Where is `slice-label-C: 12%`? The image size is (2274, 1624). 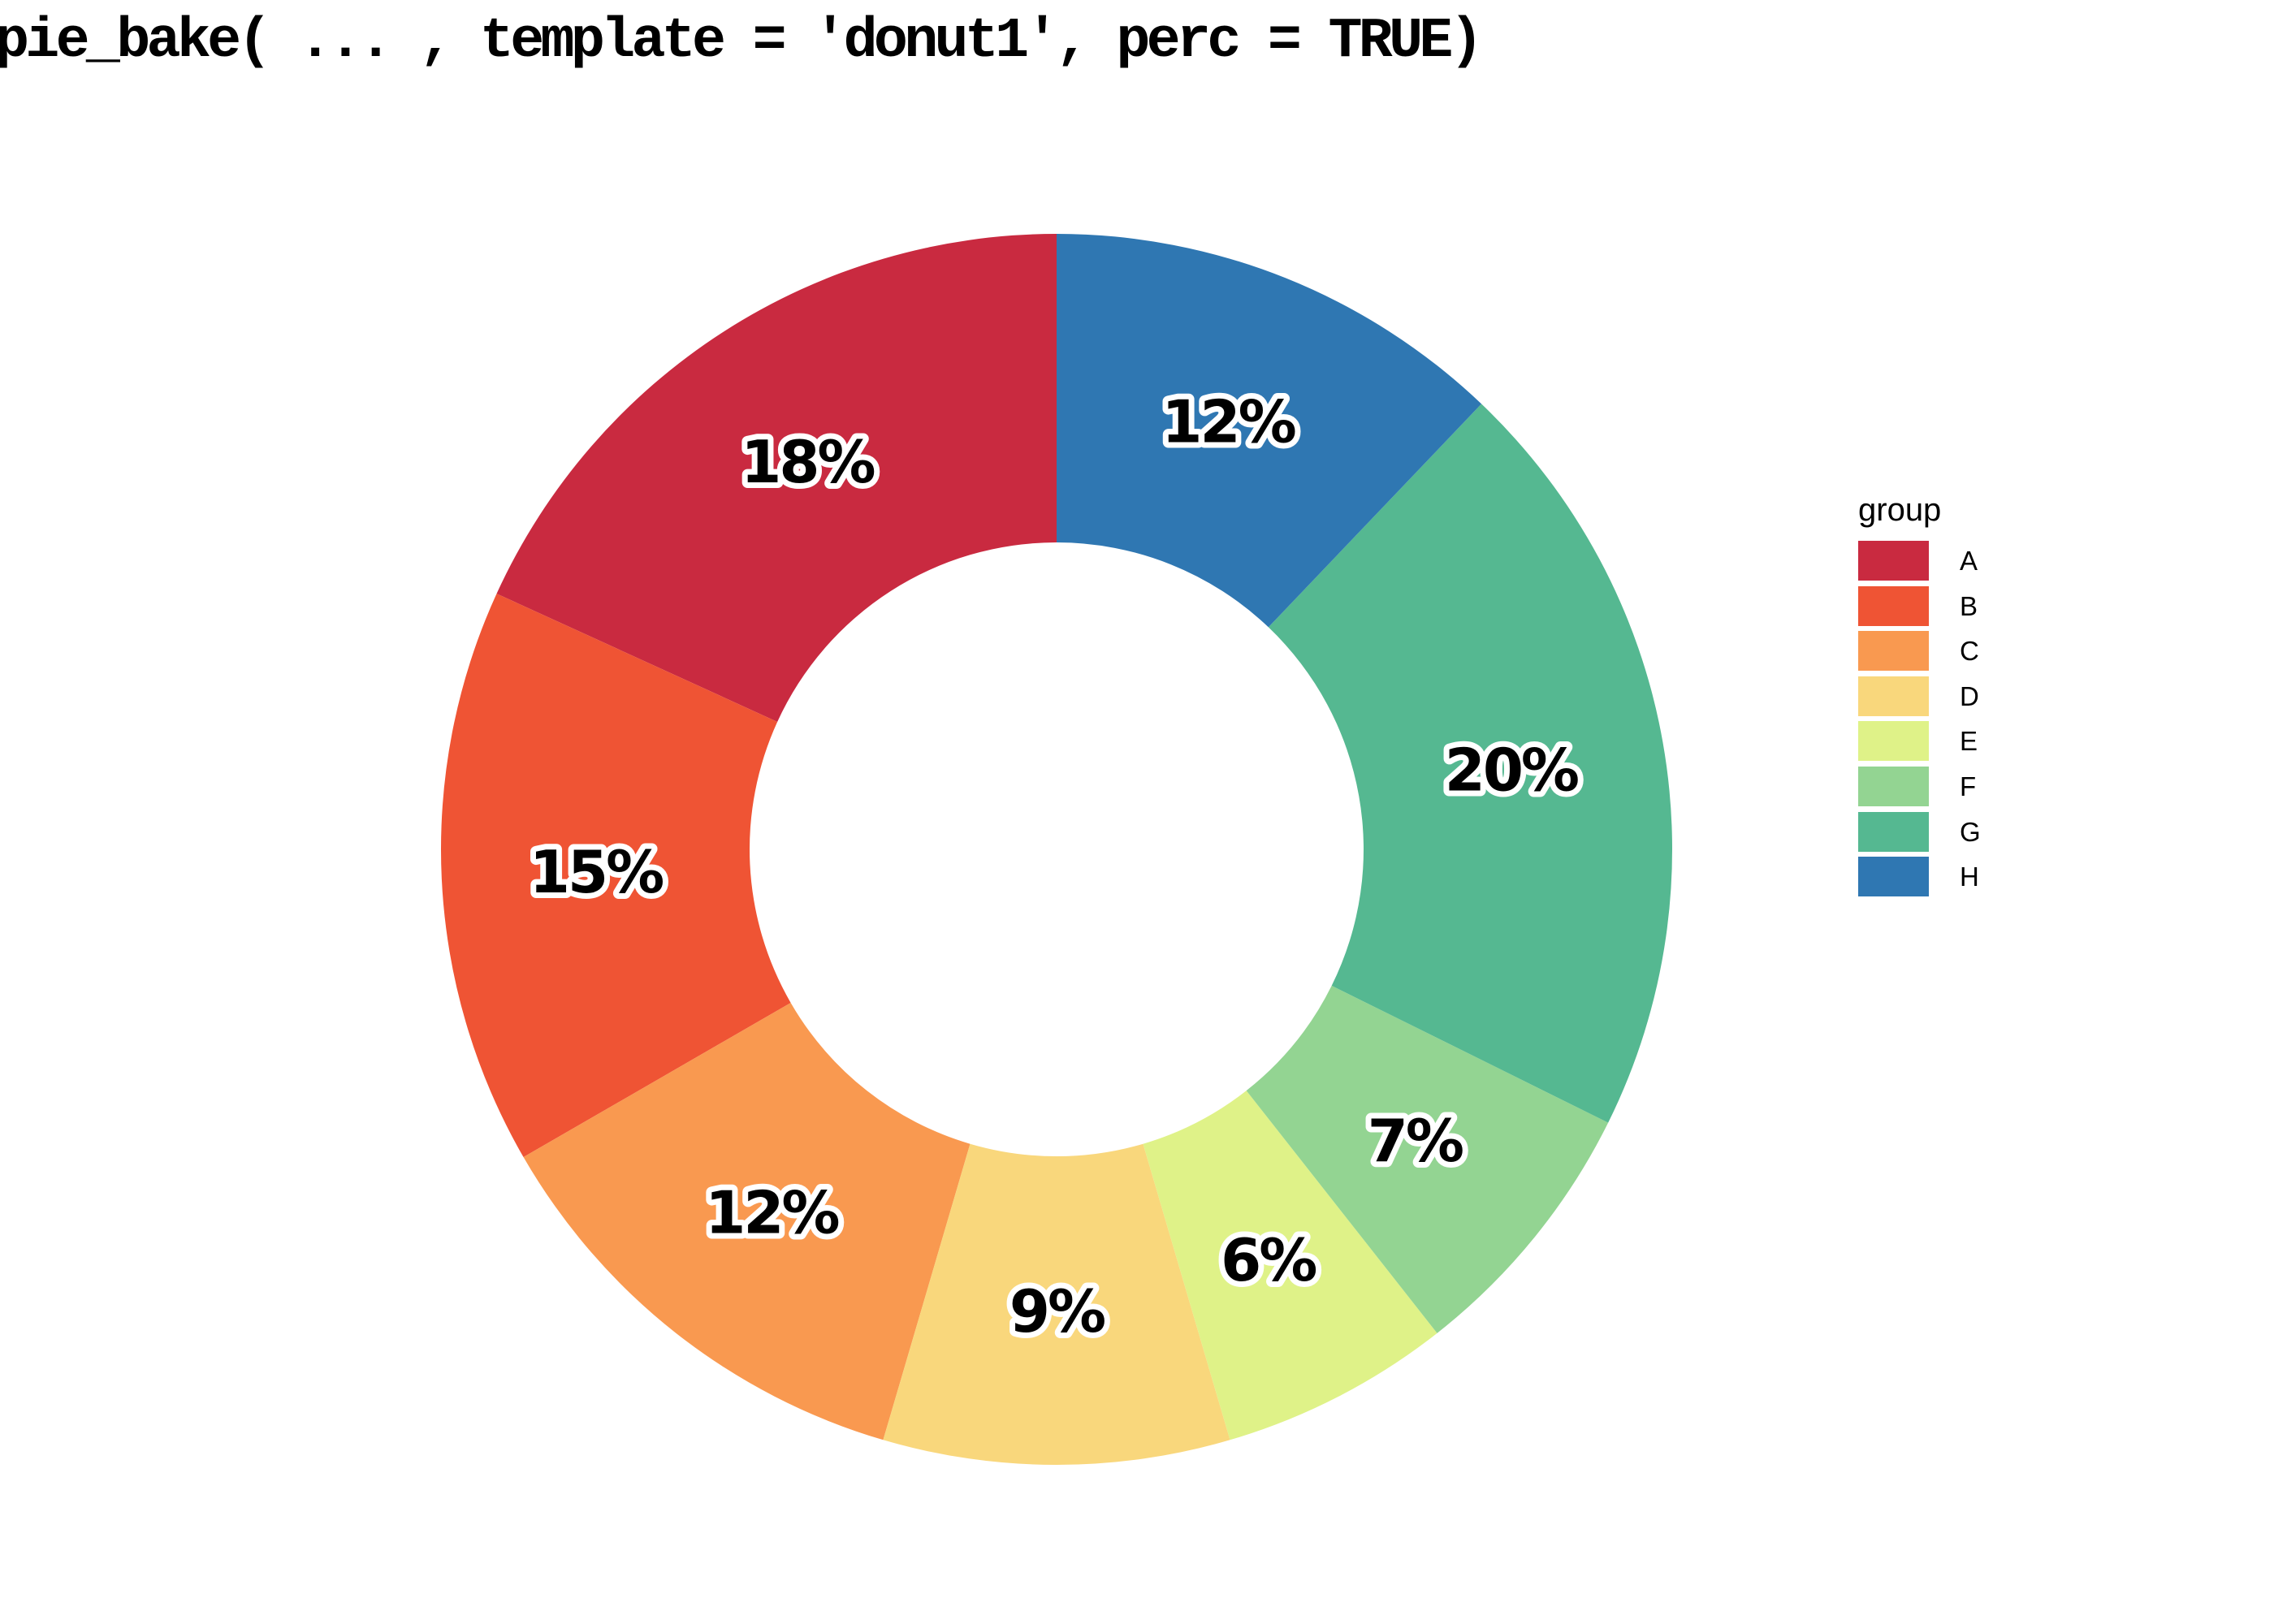 slice-label-C: 12% is located at coordinates (771, 1212).